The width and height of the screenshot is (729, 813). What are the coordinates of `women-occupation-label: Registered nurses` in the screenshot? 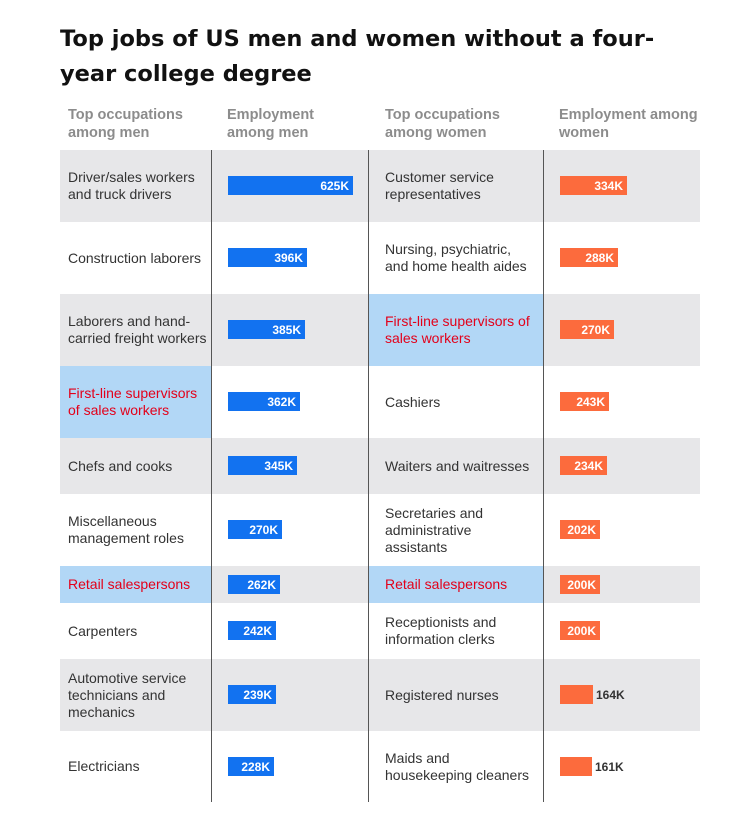 It's located at (442, 694).